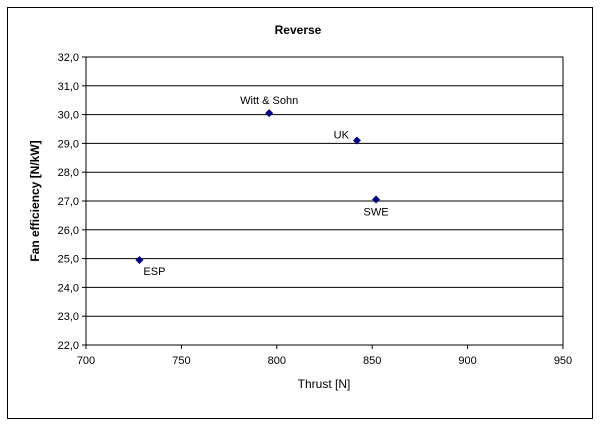  What do you see at coordinates (68, 144) in the screenshot?
I see `y-tick-label: 29,0` at bounding box center [68, 144].